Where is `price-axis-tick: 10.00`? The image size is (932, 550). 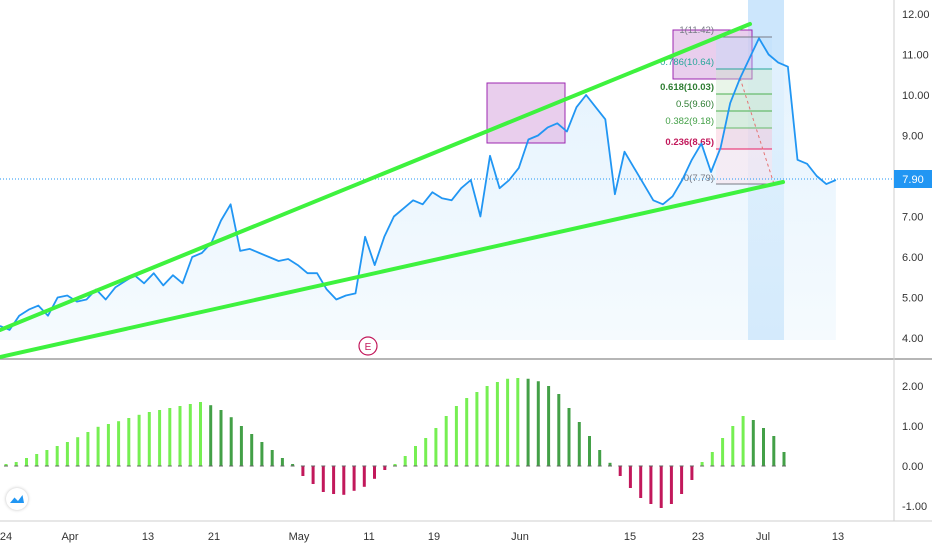 price-axis-tick: 10.00 is located at coordinates (916, 96).